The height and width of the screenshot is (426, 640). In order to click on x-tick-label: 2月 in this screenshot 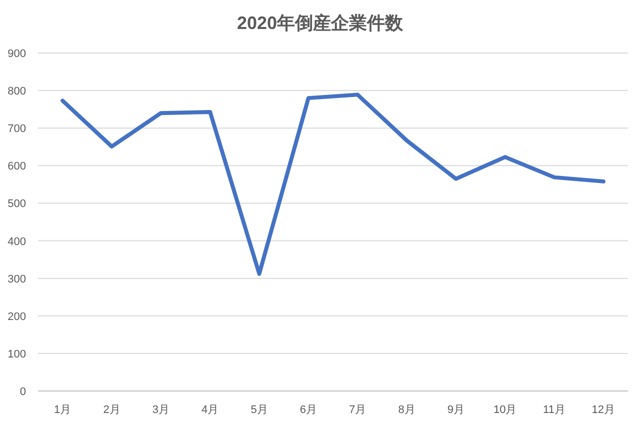, I will do `click(111, 410)`.